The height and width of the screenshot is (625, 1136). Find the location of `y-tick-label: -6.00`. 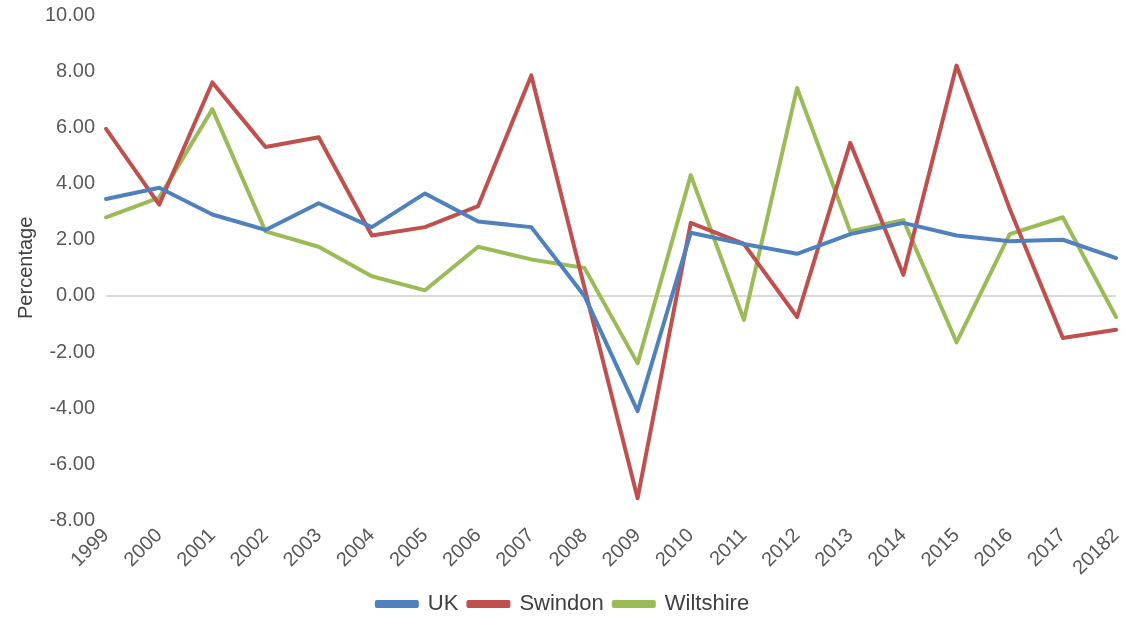

y-tick-label: -6.00 is located at coordinates (72, 463).